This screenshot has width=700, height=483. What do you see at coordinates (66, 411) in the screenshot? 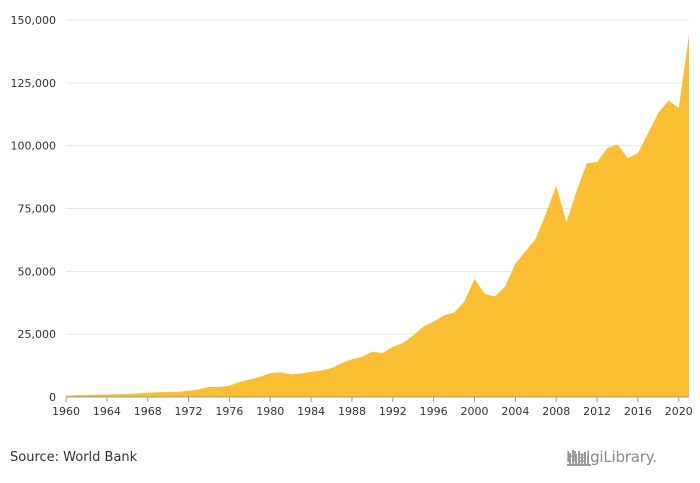
I see `x-tick-label: 1960` at bounding box center [66, 411].